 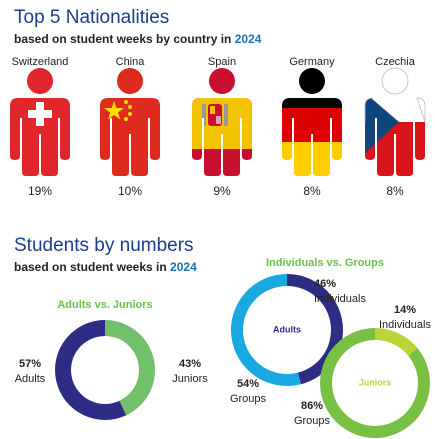 What do you see at coordinates (104, 305) in the screenshot?
I see `donut-title: Adults vs. Juniors` at bounding box center [104, 305].